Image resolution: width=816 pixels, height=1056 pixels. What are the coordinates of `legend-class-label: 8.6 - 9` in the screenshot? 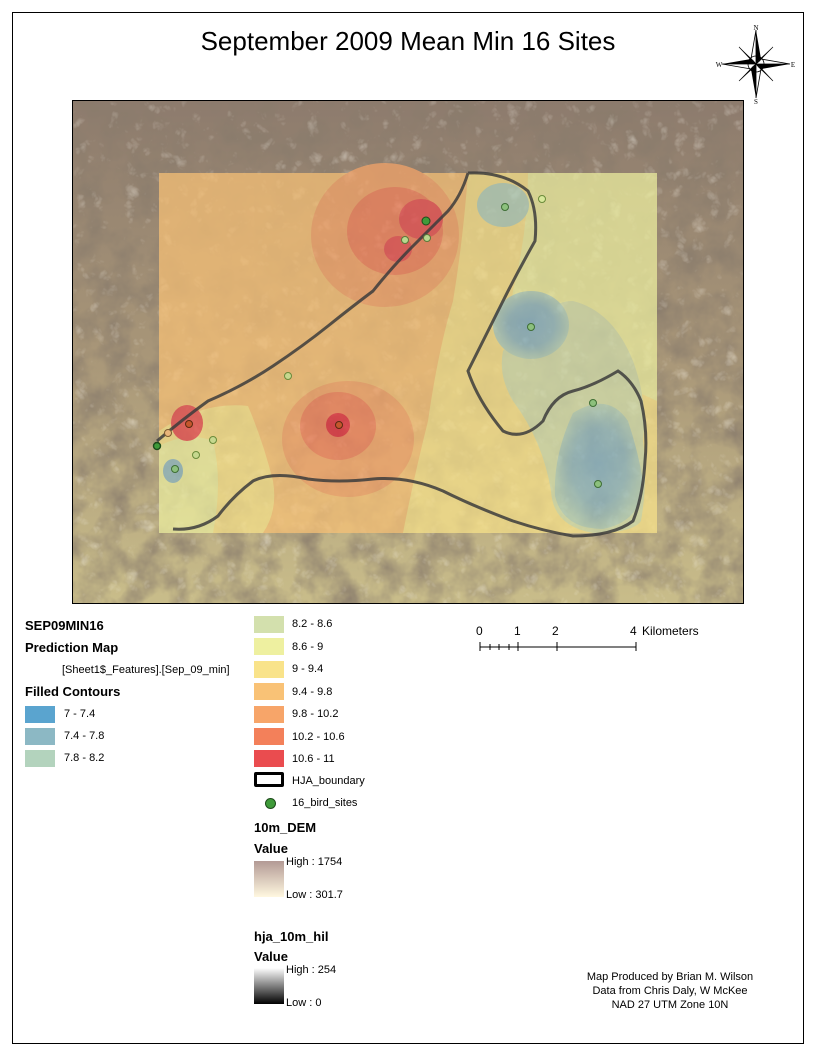 It's located at (308, 647).